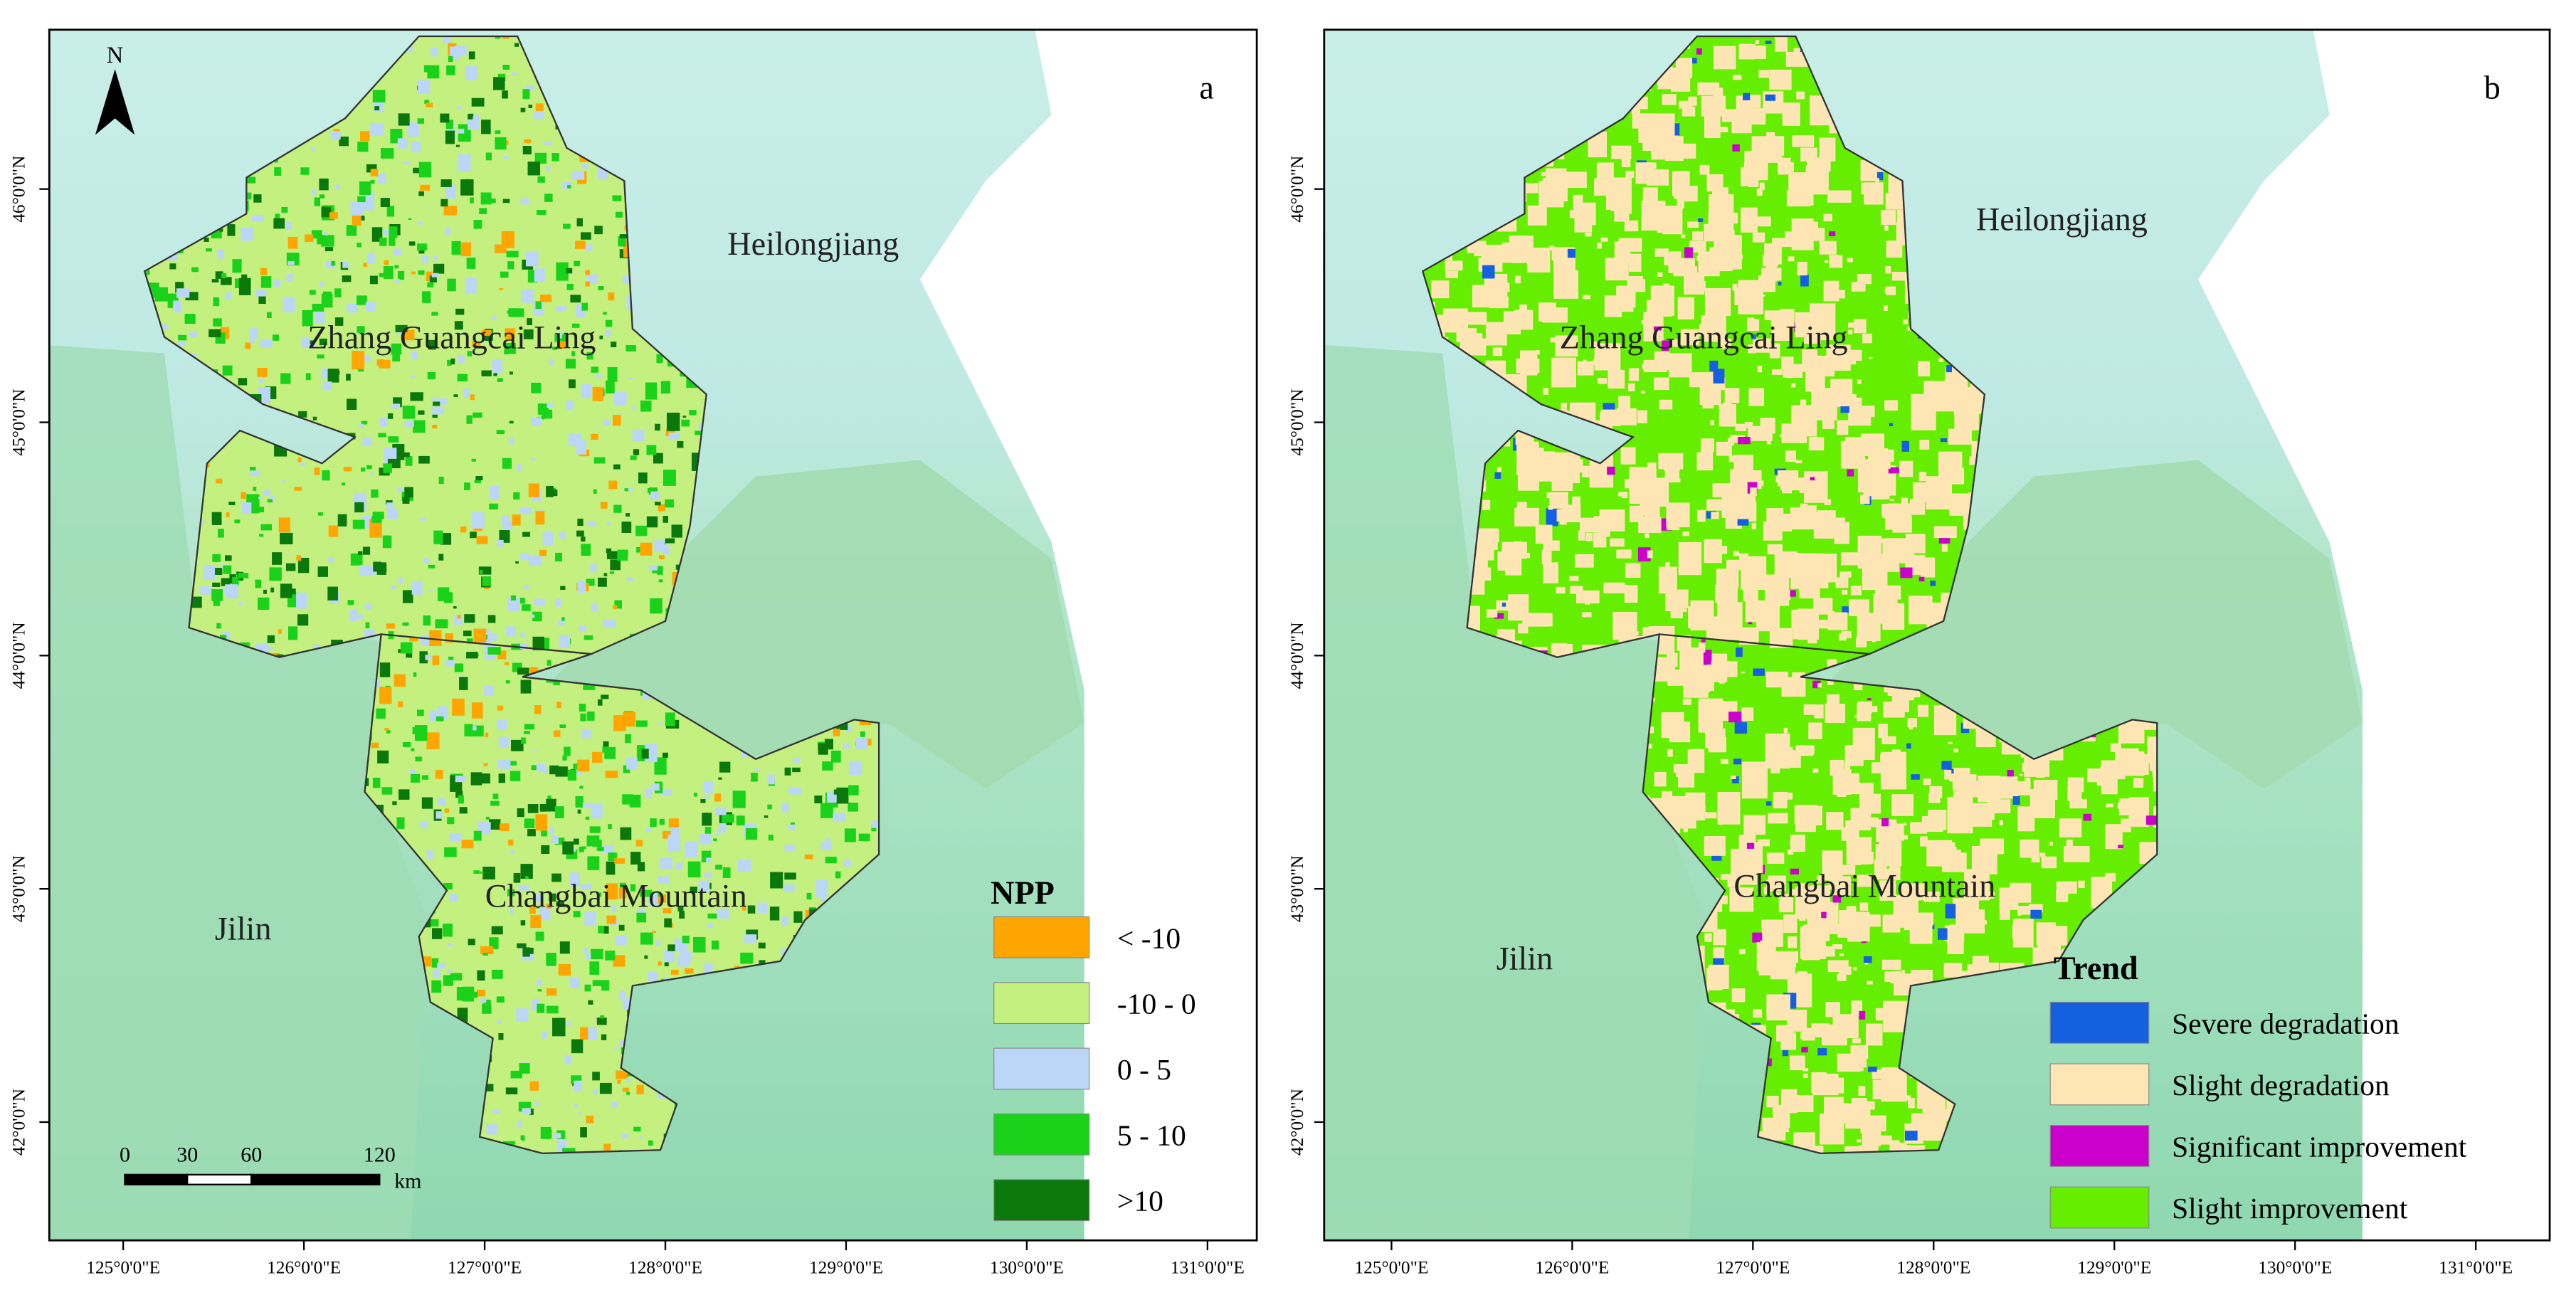 The height and width of the screenshot is (1295, 2576). I want to click on legend-label: < -10, so click(1149, 938).